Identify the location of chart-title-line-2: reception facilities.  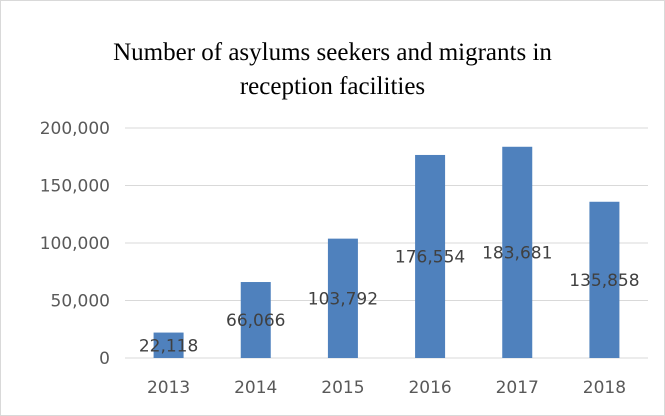
(332, 86).